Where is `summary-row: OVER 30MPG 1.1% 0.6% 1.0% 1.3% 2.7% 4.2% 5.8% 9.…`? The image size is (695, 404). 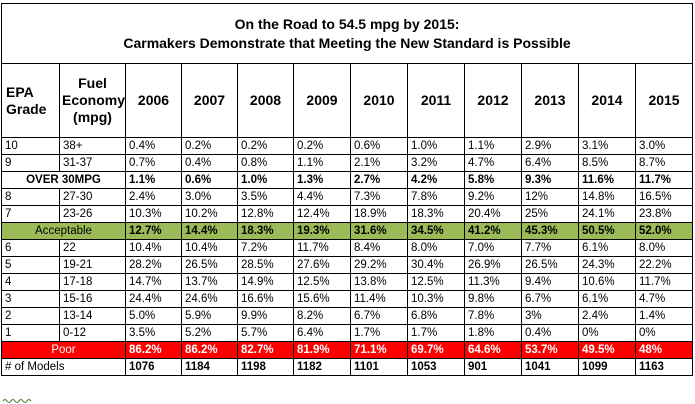 summary-row: OVER 30MPG 1.1% 0.6% 1.0% 1.3% 2.7% 4.2% 5.8% 9.… is located at coordinates (347, 180).